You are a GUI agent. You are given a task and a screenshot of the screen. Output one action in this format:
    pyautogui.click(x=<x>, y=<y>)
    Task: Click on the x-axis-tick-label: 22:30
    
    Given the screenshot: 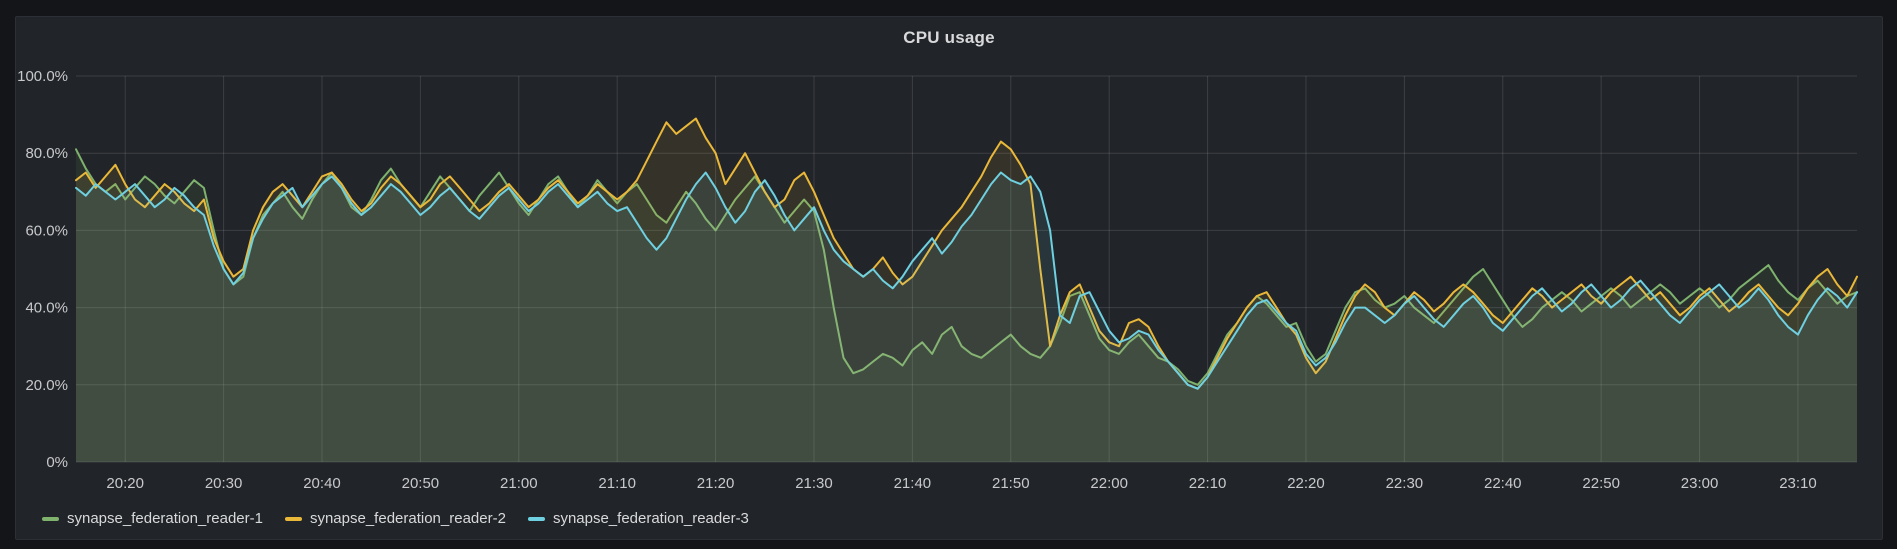 What is the action you would take?
    pyautogui.click(x=1405, y=483)
    